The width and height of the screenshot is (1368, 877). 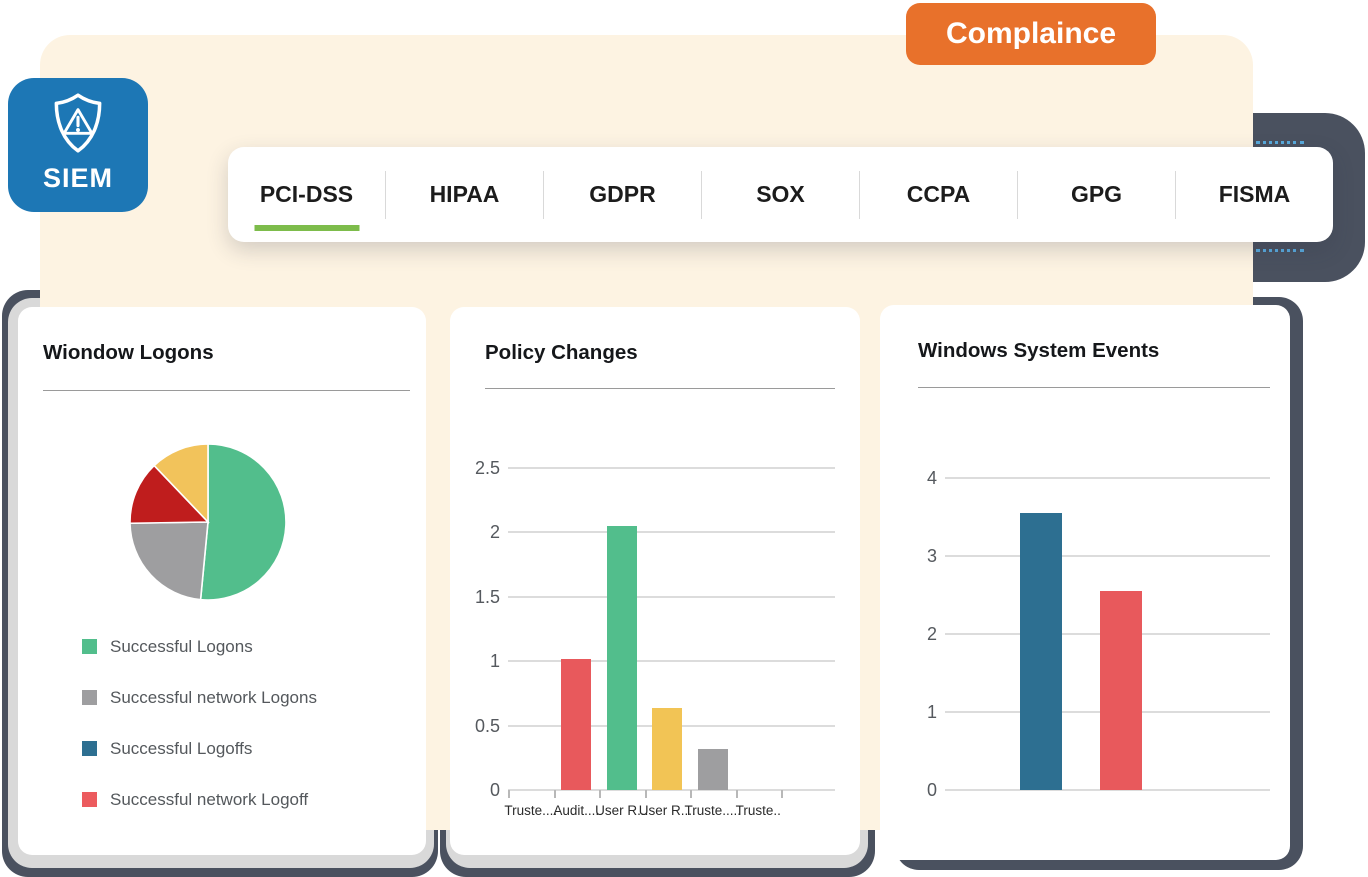 What do you see at coordinates (1254, 194) in the screenshot?
I see `tab-fisma: FISMA` at bounding box center [1254, 194].